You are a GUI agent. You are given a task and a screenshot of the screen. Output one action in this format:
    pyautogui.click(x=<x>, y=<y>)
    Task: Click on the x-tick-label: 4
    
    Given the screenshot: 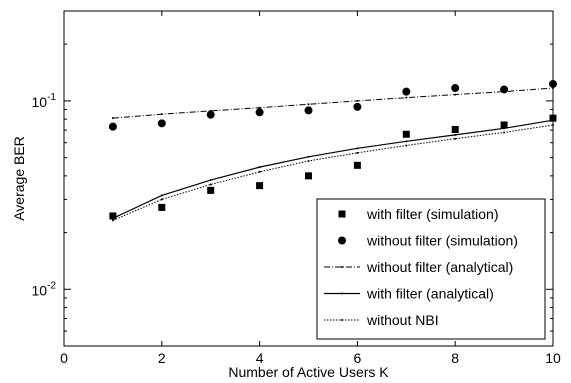 What is the action you would take?
    pyautogui.click(x=260, y=358)
    